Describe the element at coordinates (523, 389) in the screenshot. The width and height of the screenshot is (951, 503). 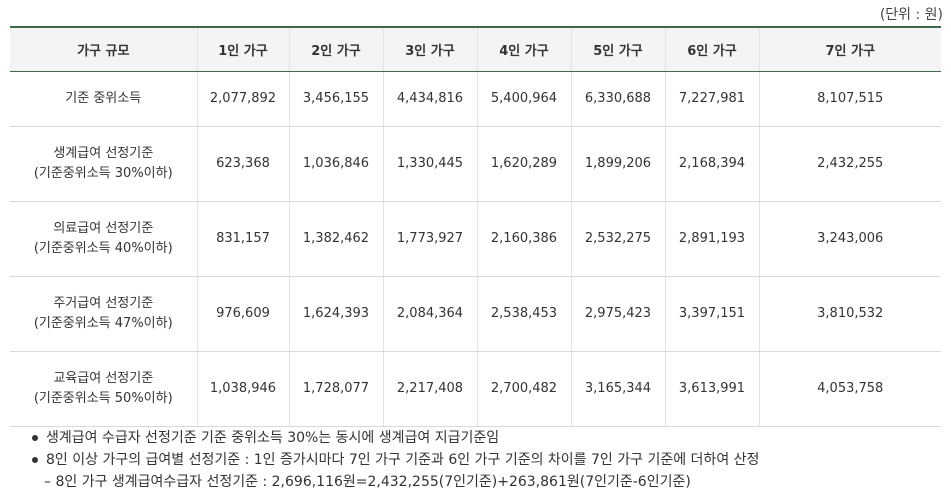
I see `table-cell: 2,700,482` at that location.